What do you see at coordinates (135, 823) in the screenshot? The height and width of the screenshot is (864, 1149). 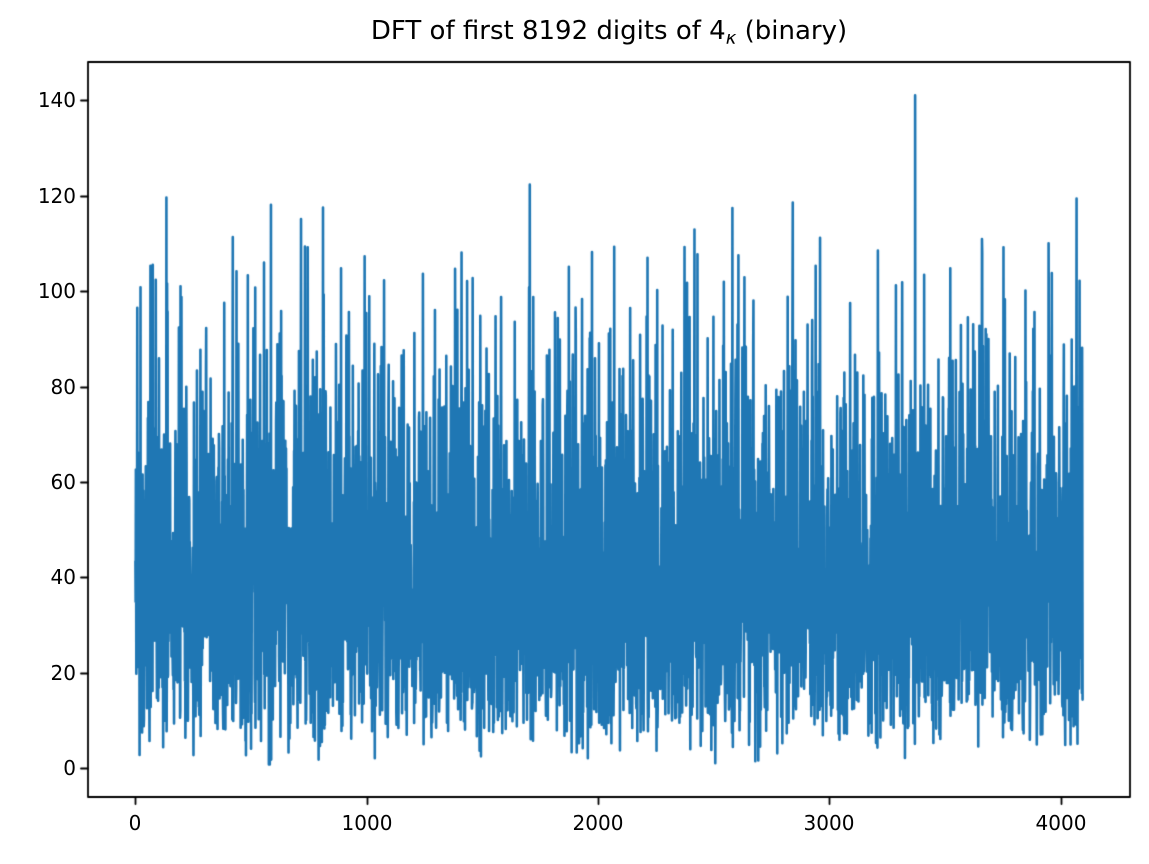 I see `x-tick-label: 0` at bounding box center [135, 823].